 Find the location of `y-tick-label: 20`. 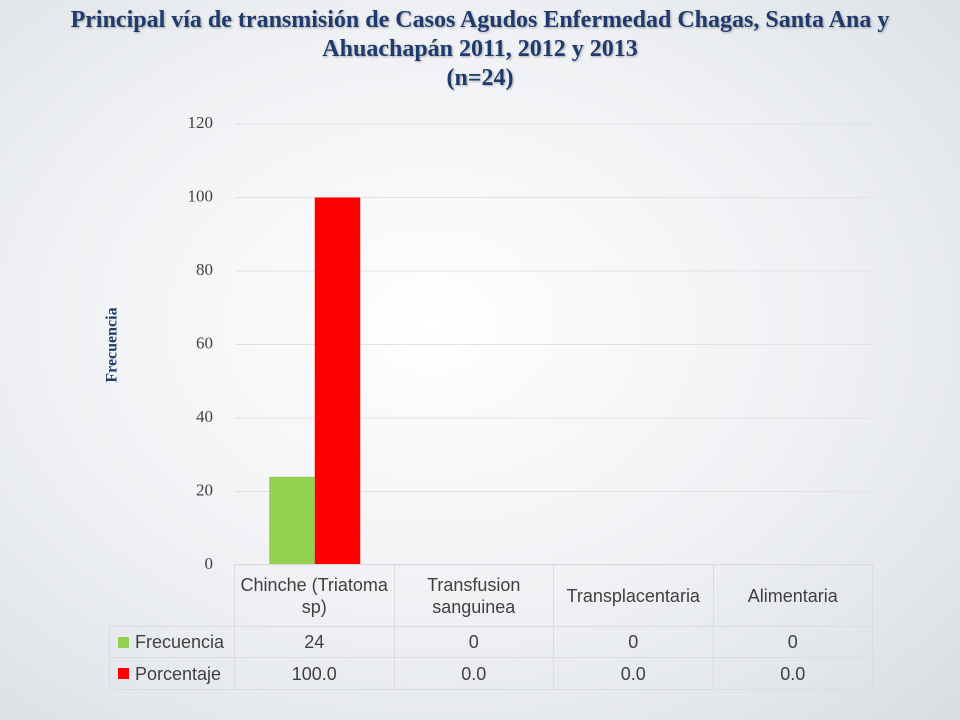

y-tick-label: 20 is located at coordinates (204, 489).